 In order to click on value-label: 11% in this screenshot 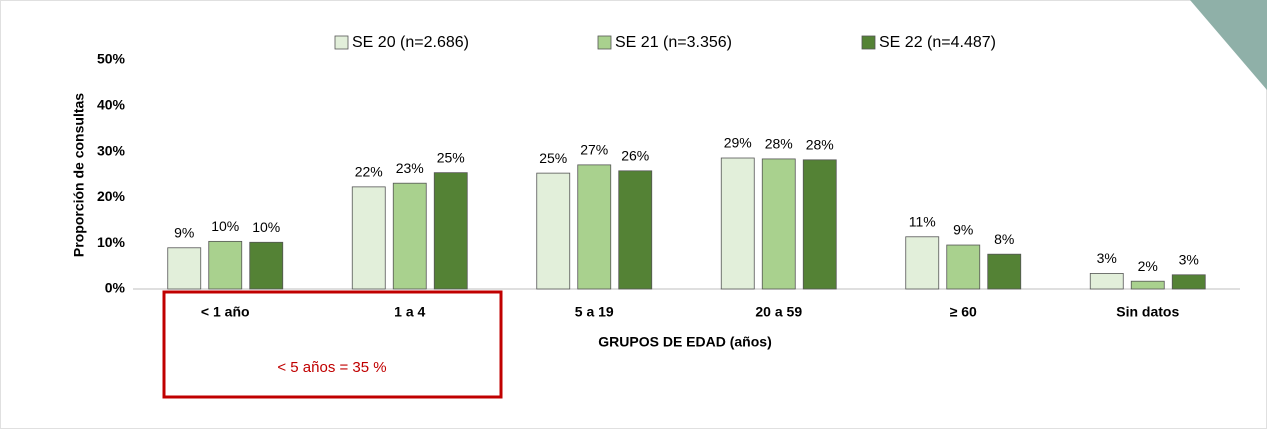, I will do `click(922, 221)`.